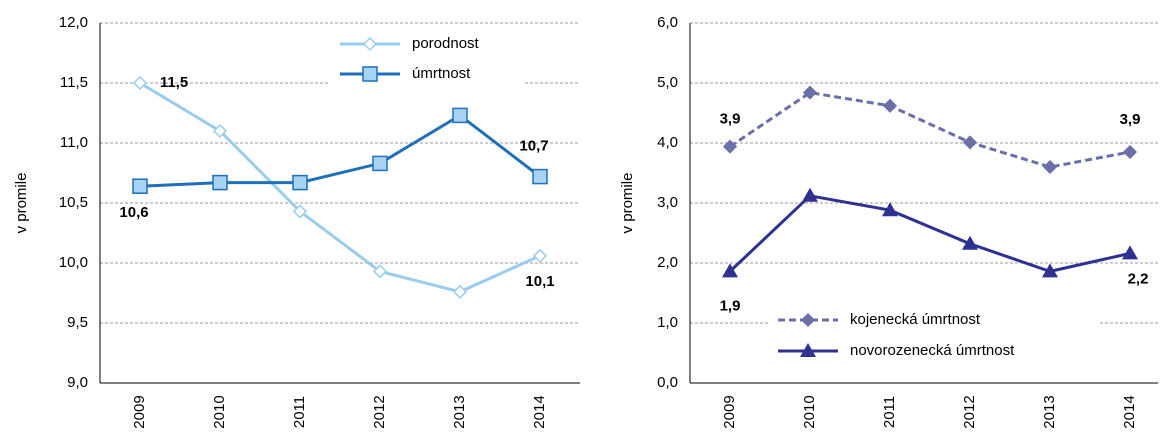 The height and width of the screenshot is (444, 1160). I want to click on y-tick-label: 2,0, so click(667, 262).